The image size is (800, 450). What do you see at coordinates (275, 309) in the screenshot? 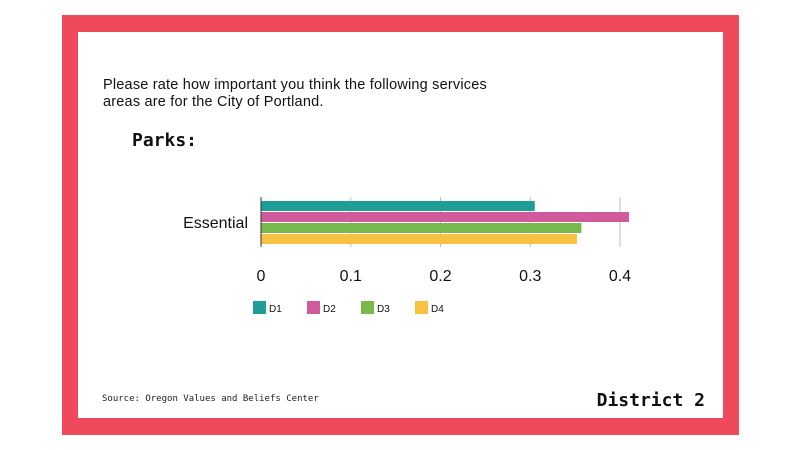
I see `legend-label-d1: D1` at bounding box center [275, 309].